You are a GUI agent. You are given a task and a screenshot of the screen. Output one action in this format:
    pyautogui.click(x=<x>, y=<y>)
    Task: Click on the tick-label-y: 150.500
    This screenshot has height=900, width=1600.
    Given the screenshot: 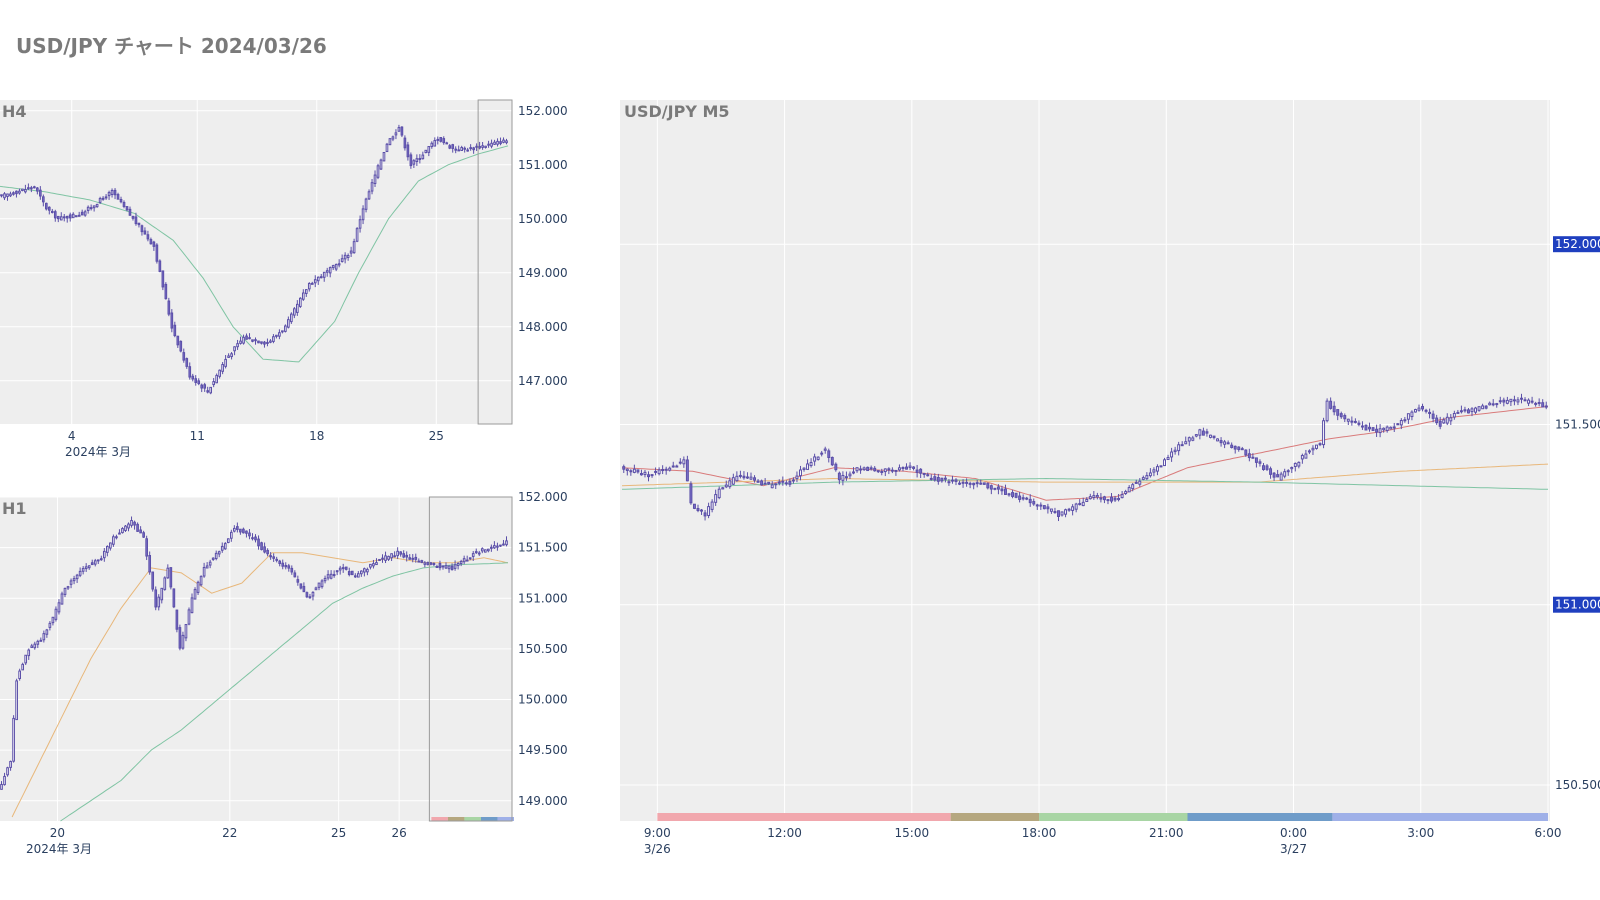 What is the action you would take?
    pyautogui.click(x=543, y=649)
    